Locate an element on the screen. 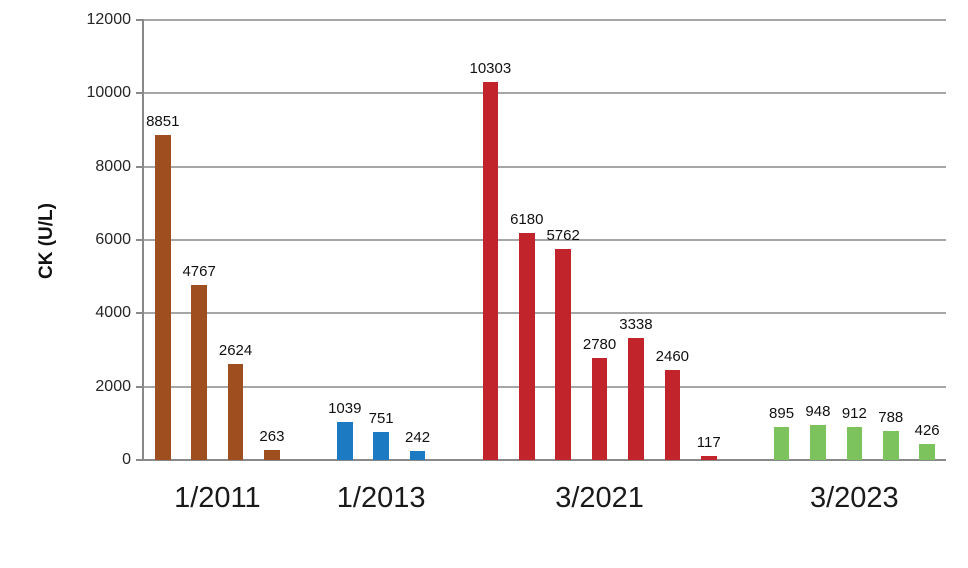 Image resolution: width=968 pixels, height=568 pixels. bar-value-label: 2460 is located at coordinates (672, 356).